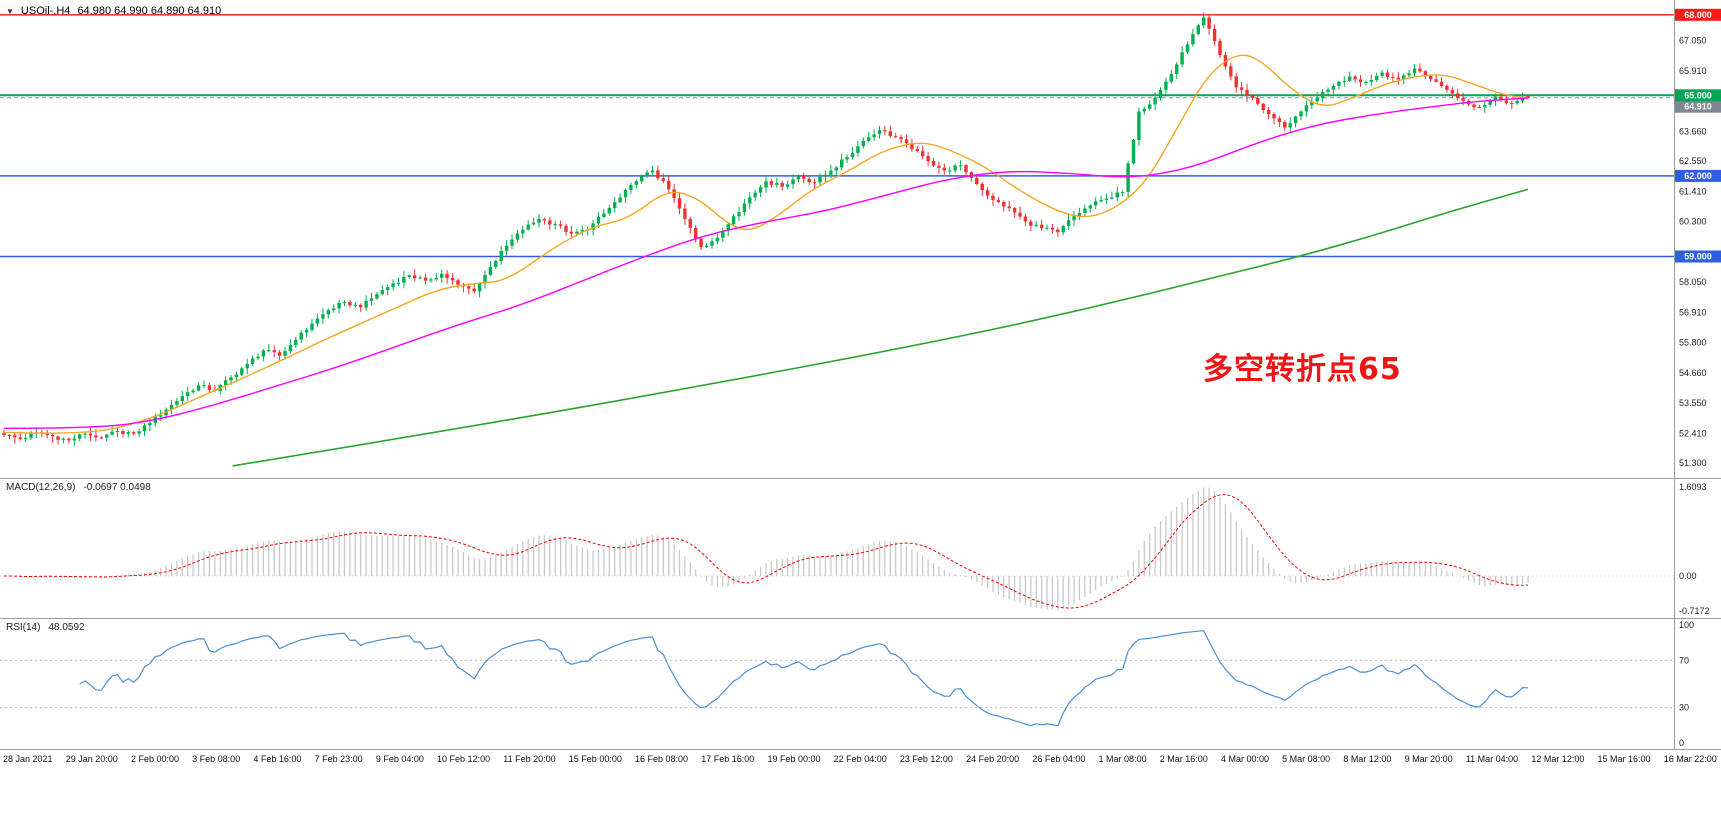 The height and width of the screenshot is (838, 1721). What do you see at coordinates (1122, 759) in the screenshot?
I see `time-axis-label: 1 Mar 08:00` at bounding box center [1122, 759].